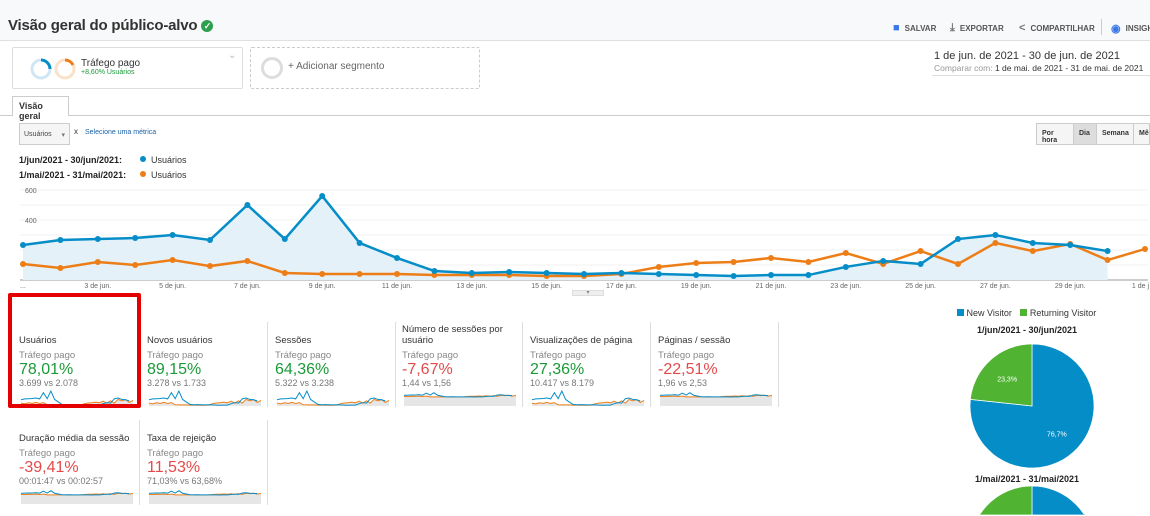 The height and width of the screenshot is (516, 1150). What do you see at coordinates (920, 286) in the screenshot?
I see `x-tick-label: 25 de jun.` at bounding box center [920, 286].